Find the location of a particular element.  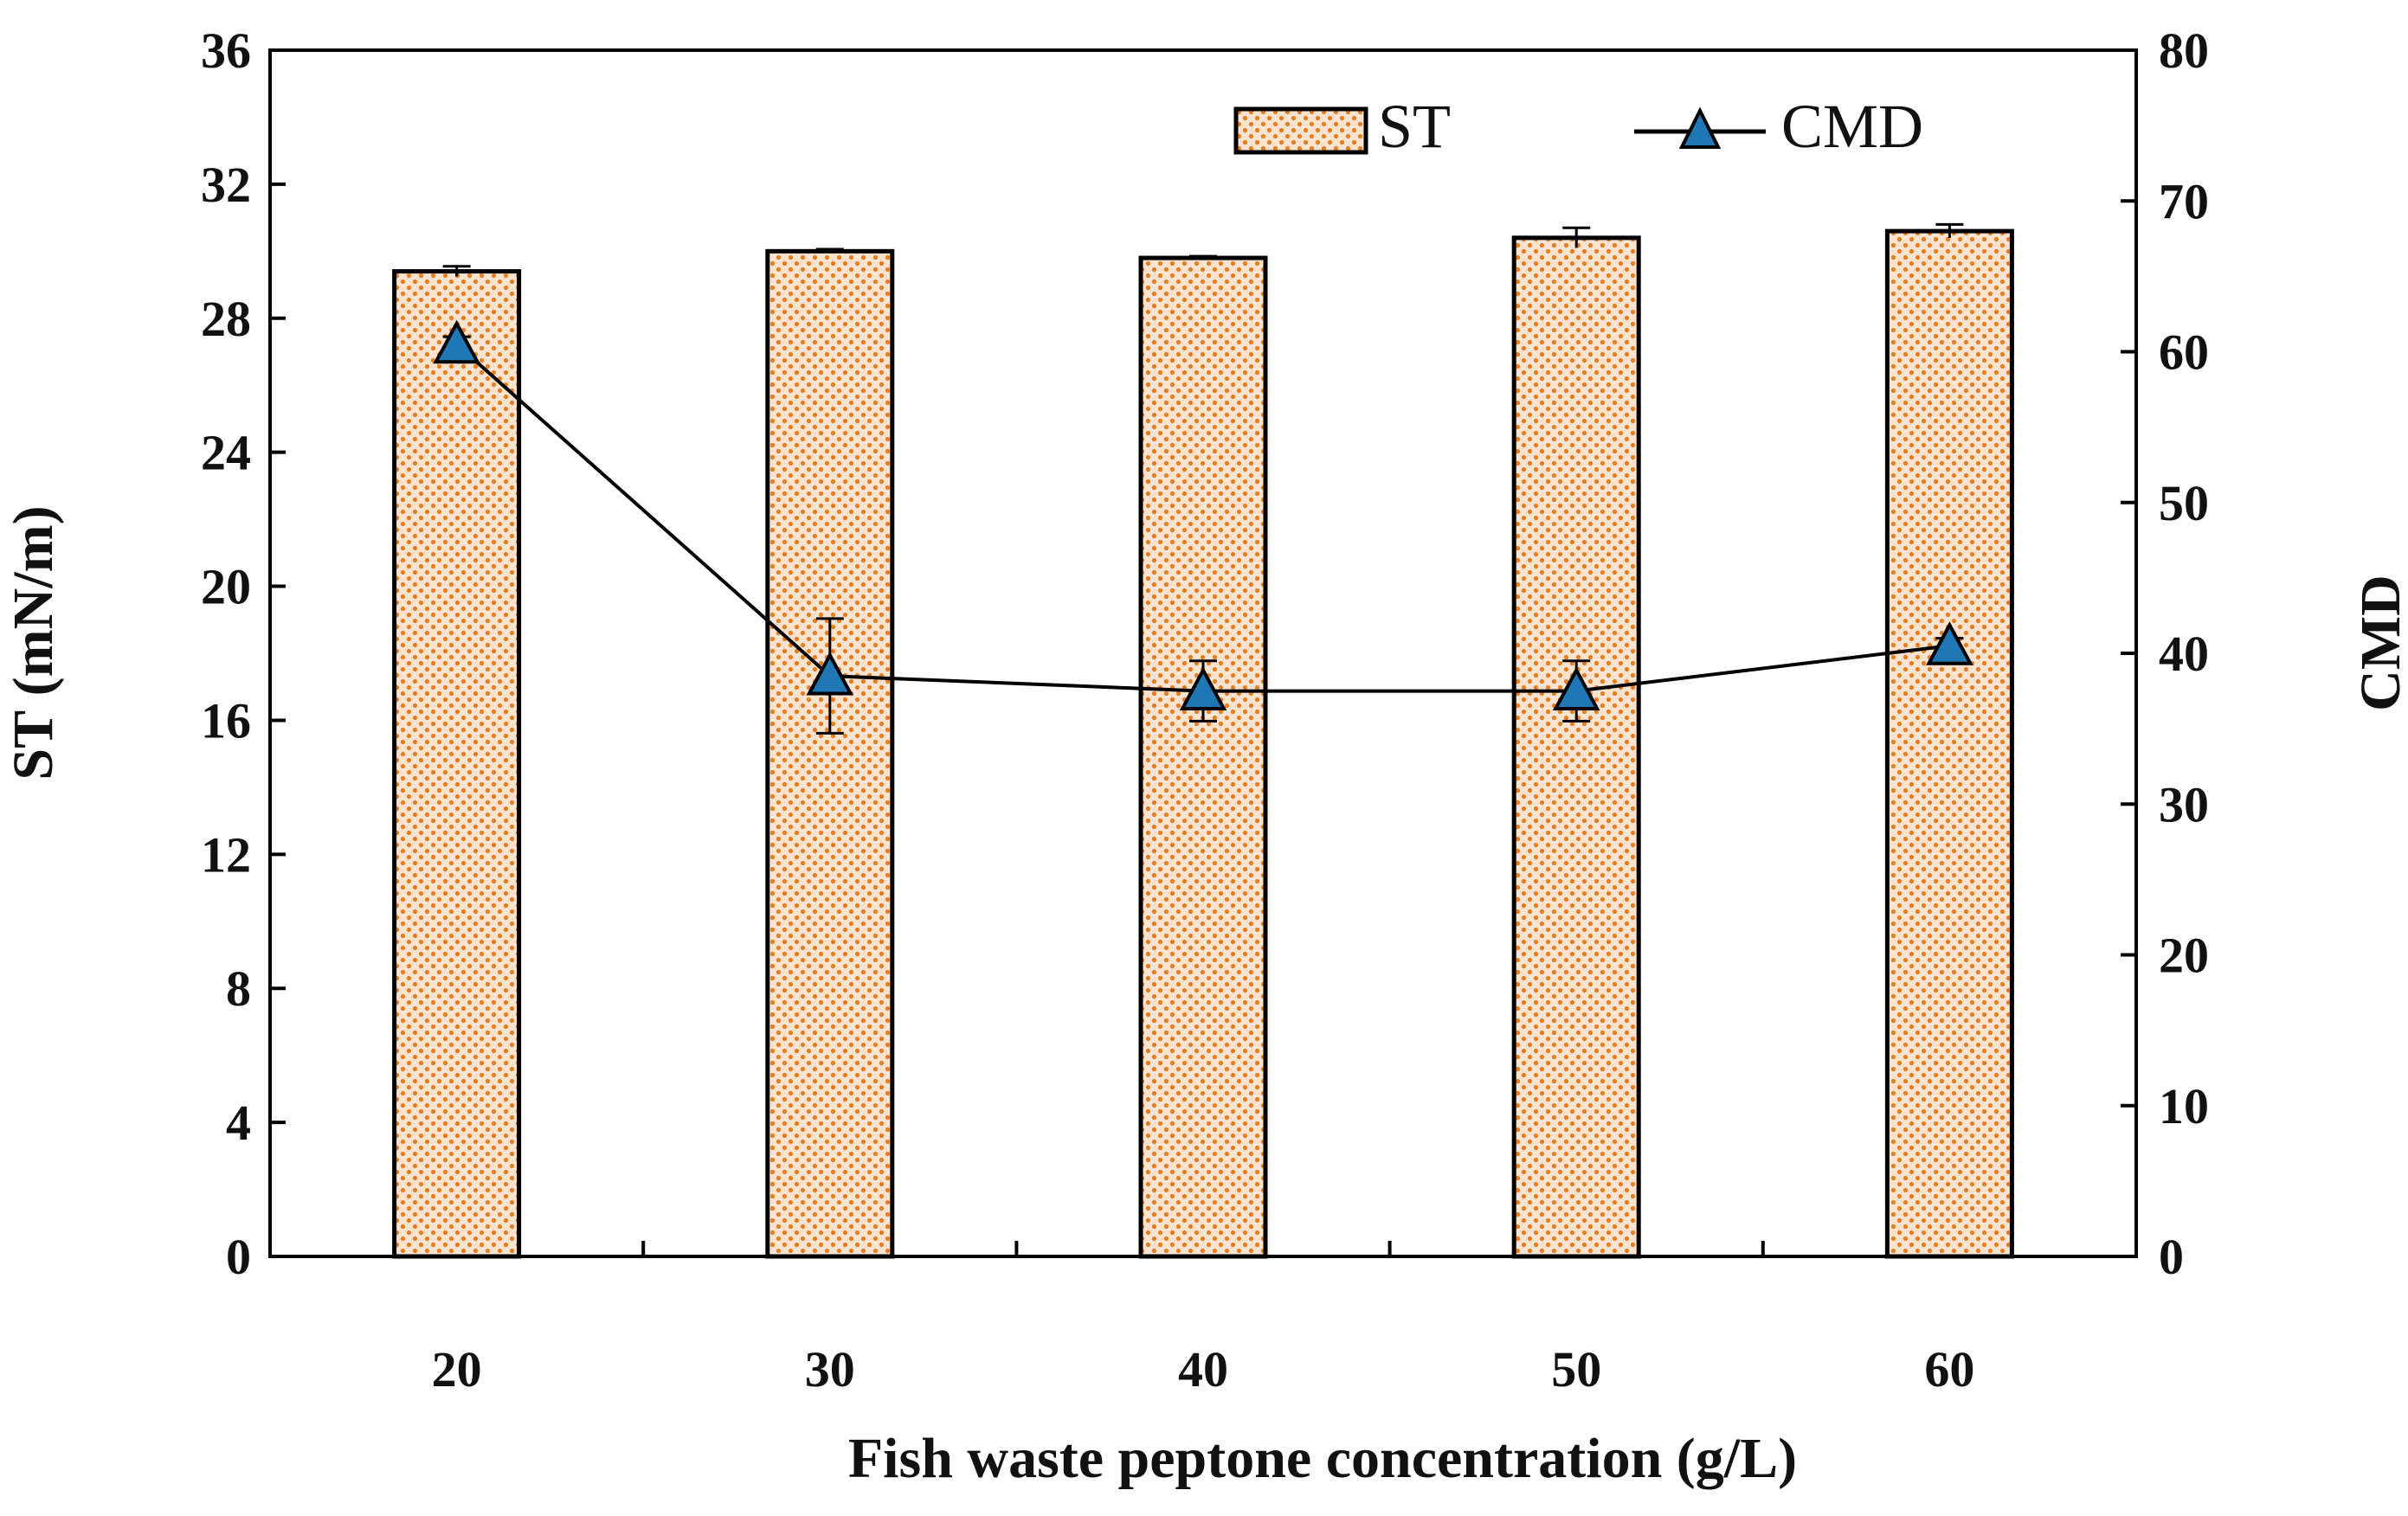

x-tick-label: 60 is located at coordinates (1949, 1369).